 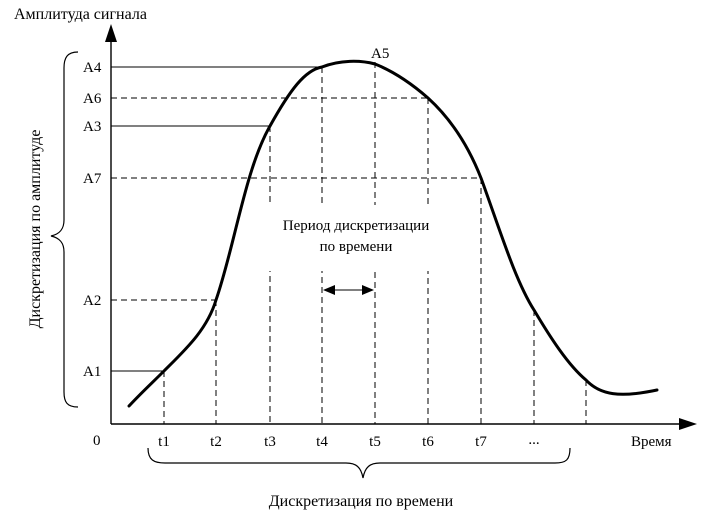 What do you see at coordinates (92, 68) in the screenshot?
I see `level-label-a4: A4` at bounding box center [92, 68].